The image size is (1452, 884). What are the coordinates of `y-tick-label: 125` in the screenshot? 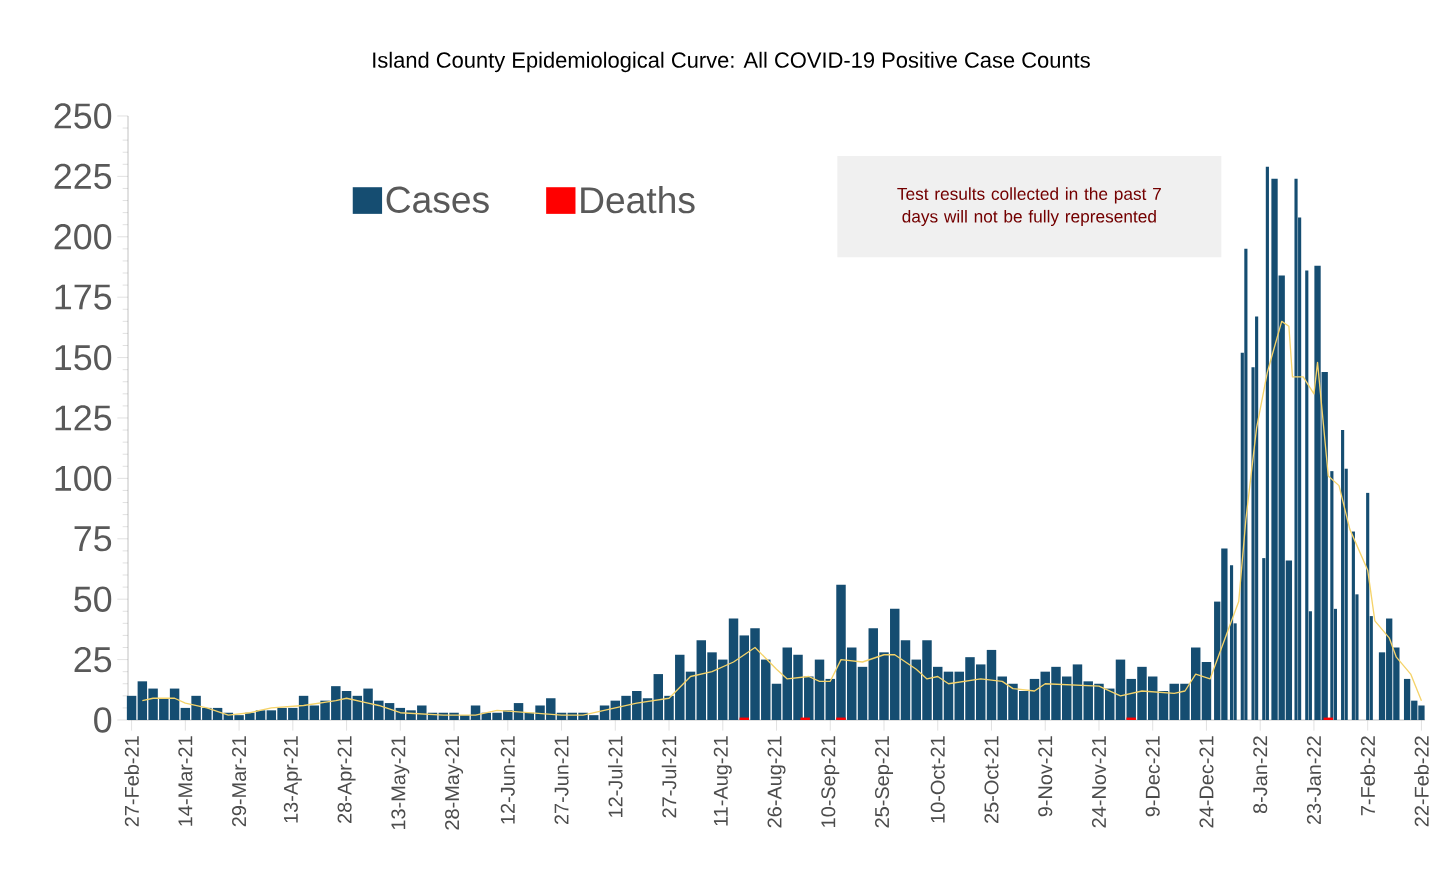 It's located at (83, 418).